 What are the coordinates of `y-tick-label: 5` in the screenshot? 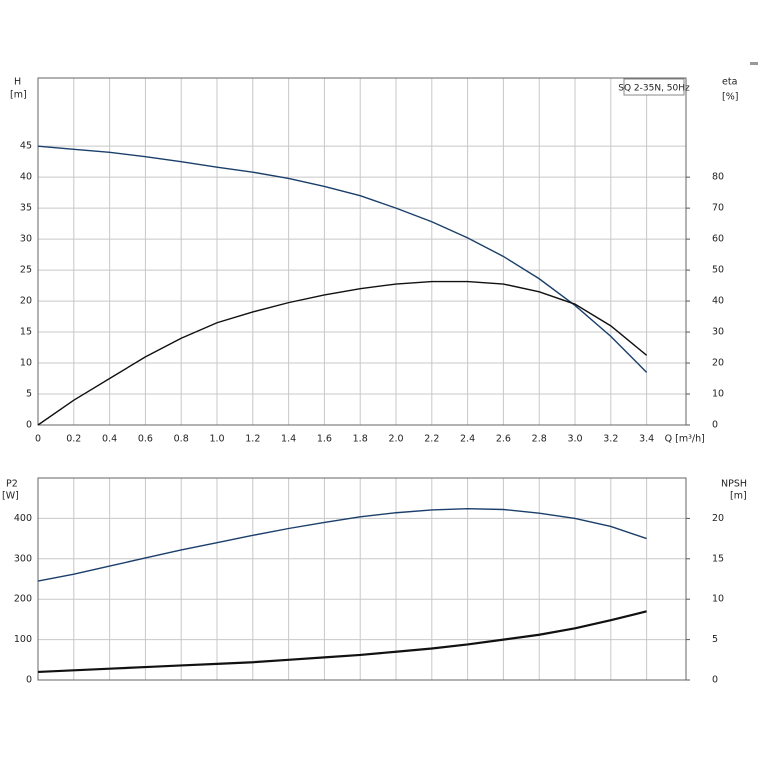 It's located at (29, 394).